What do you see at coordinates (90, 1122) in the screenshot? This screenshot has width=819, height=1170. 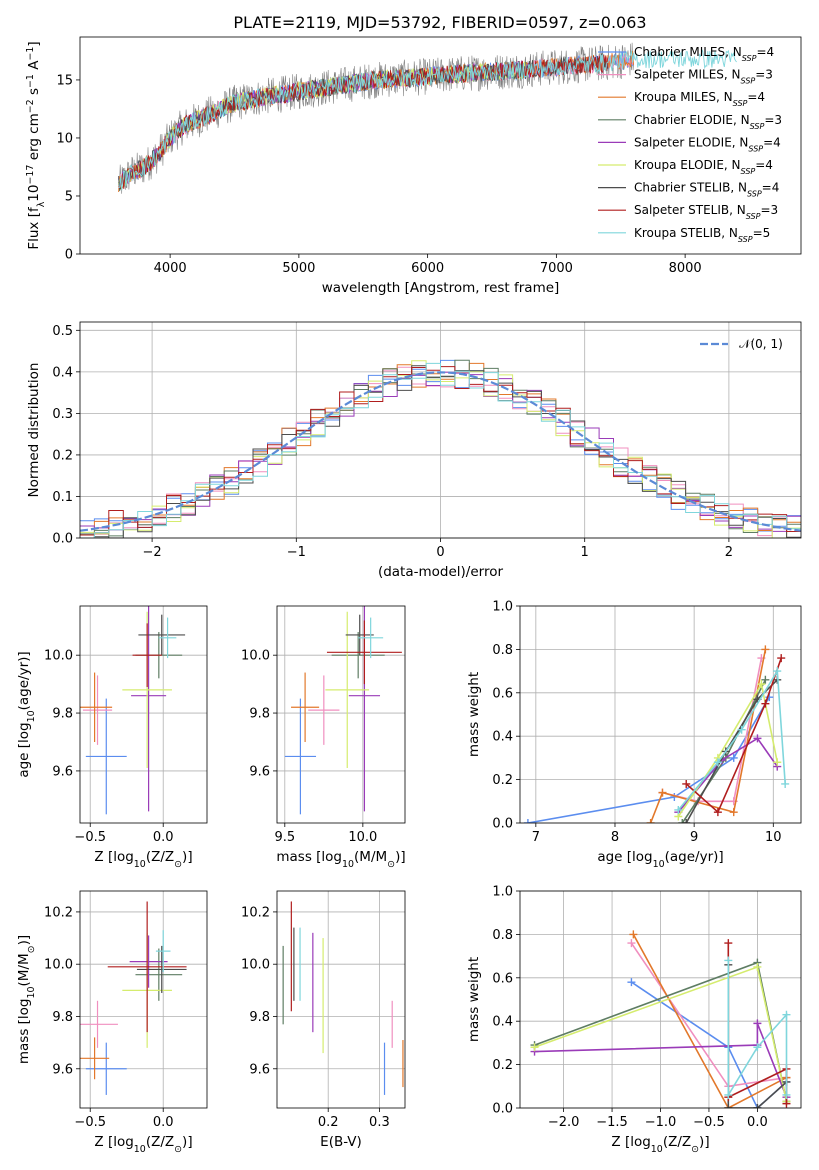 I see `mass_vs_Z-xtick-label: −0.5` at bounding box center [90, 1122].